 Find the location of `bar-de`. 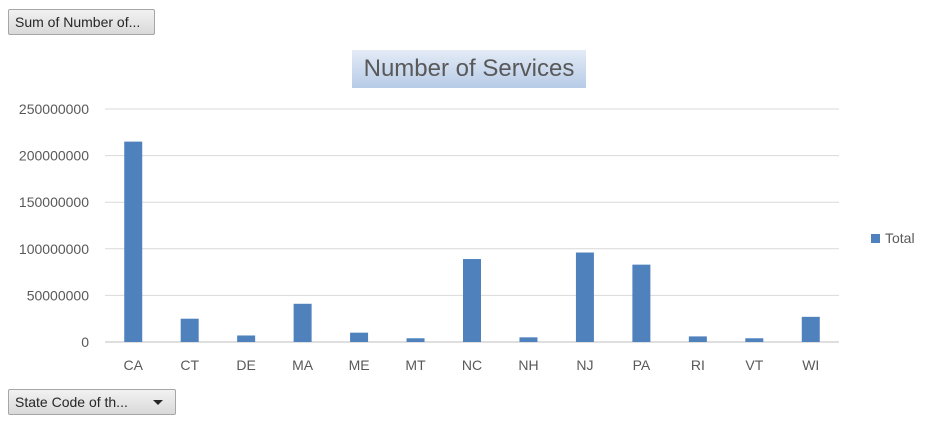

bar-de is located at coordinates (246, 338).